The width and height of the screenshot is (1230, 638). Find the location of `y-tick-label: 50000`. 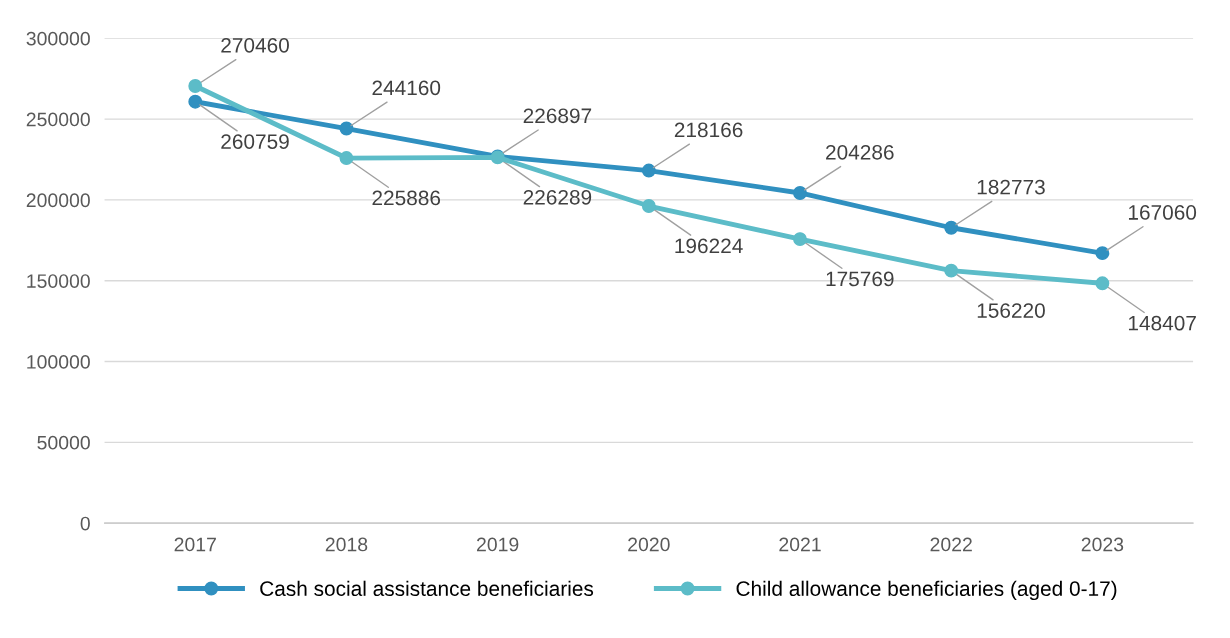

y-tick-label: 50000 is located at coordinates (63, 442).